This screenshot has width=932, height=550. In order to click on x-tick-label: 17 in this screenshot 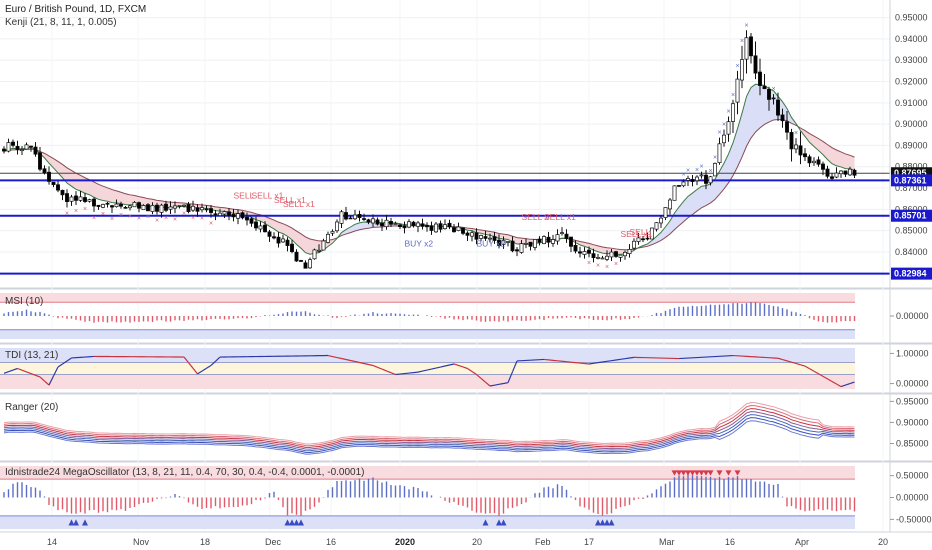, I will do `click(589, 542)`.